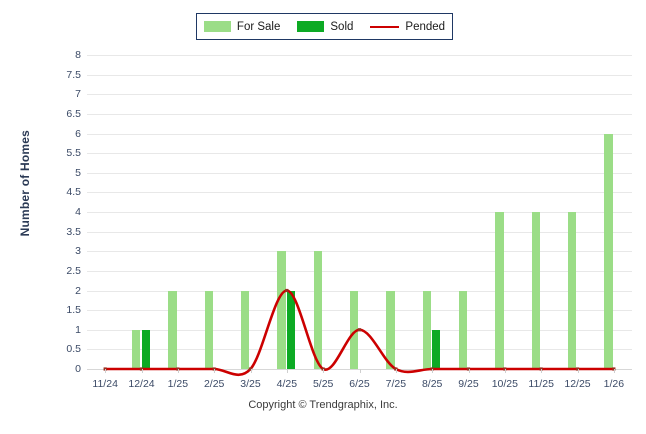  What do you see at coordinates (342, 26) in the screenshot?
I see `legend-label-sold: Sold` at bounding box center [342, 26].